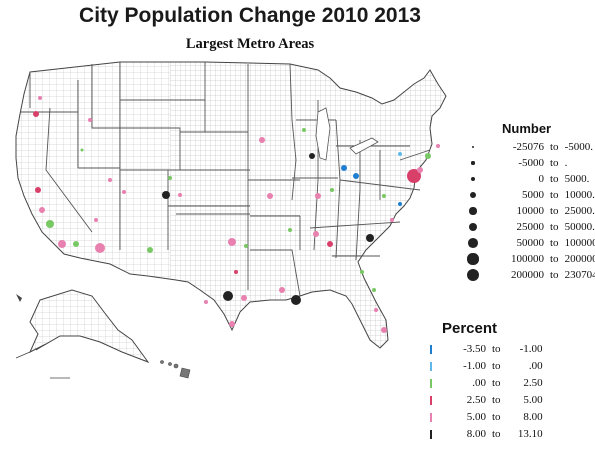  I want to click on legend-low: 5000, so click(533, 195).